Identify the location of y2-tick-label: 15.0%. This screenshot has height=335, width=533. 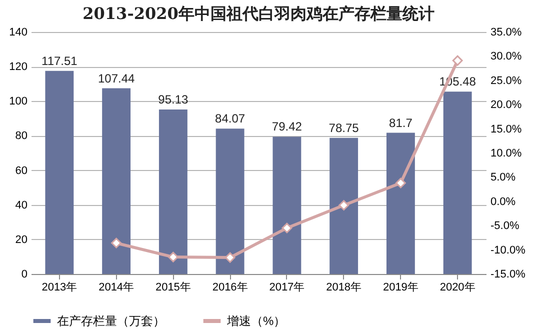
(506, 129).